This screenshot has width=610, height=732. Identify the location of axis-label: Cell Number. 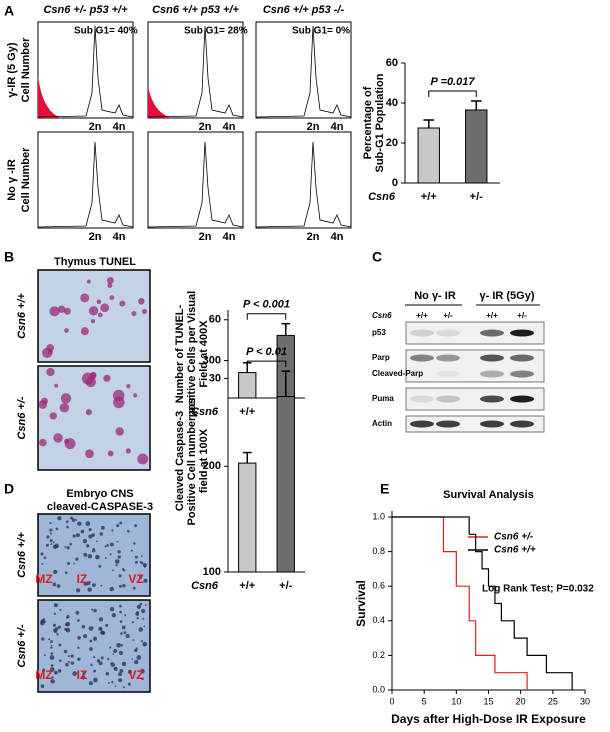
(26, 70).